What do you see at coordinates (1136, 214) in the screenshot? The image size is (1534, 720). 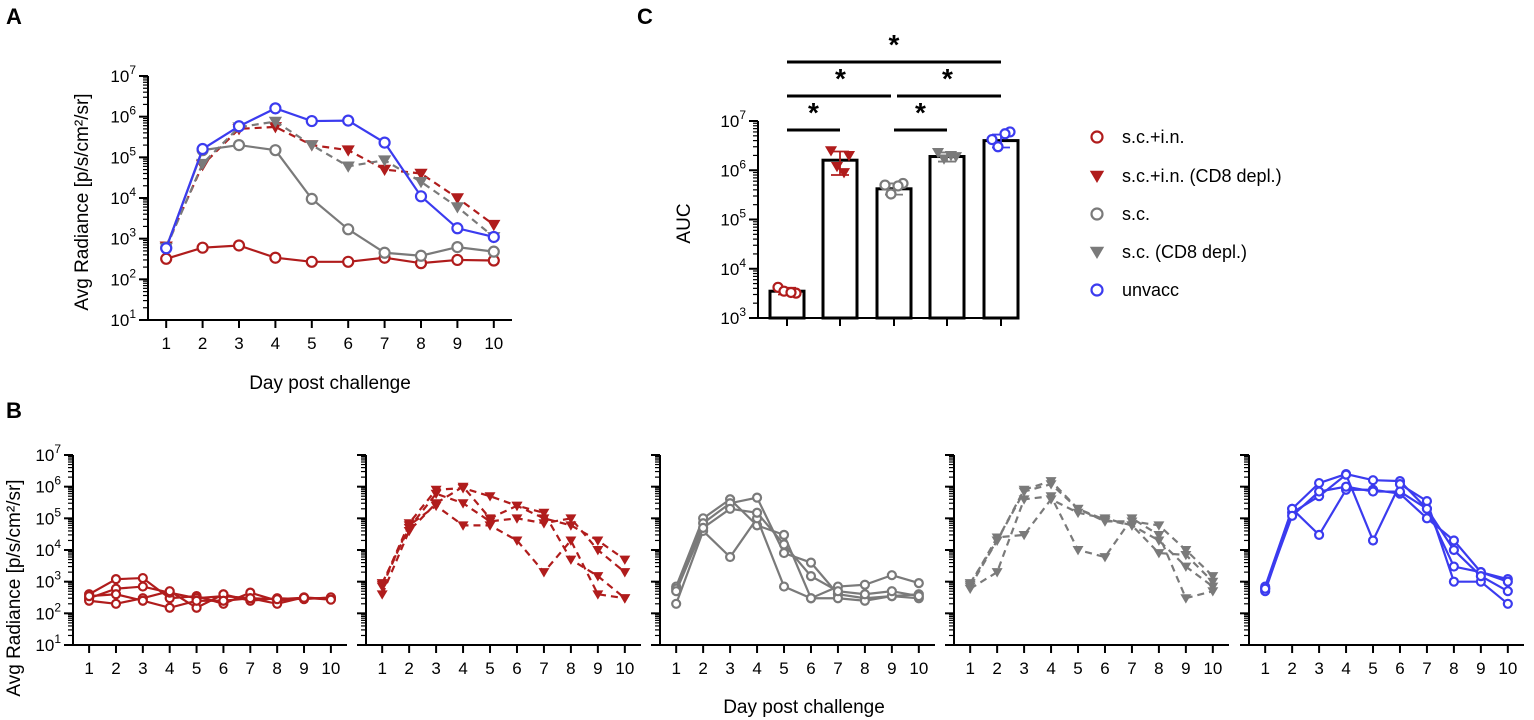 I see `legend-label: s.c.` at bounding box center [1136, 214].